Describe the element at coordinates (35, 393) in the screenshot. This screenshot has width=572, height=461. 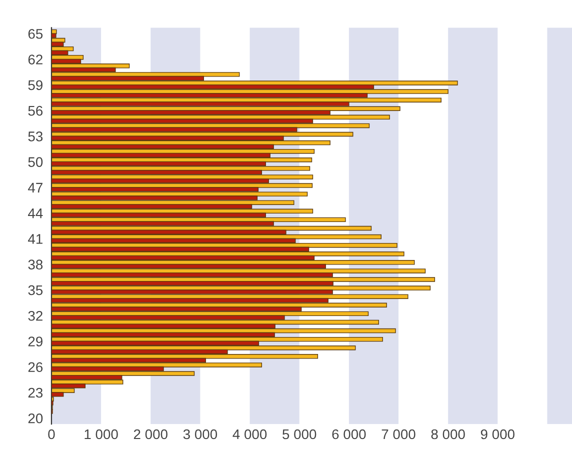
I see `y-tick-label: 23` at that location.